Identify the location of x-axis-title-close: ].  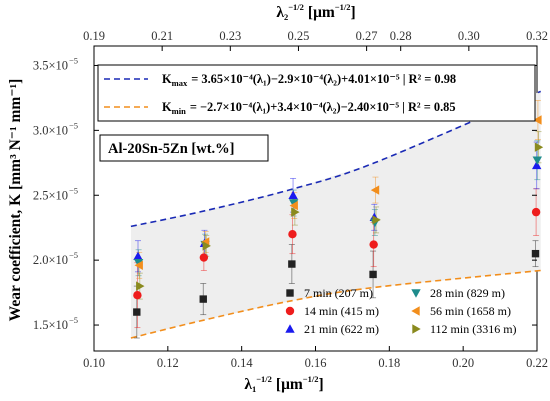
(321, 384).